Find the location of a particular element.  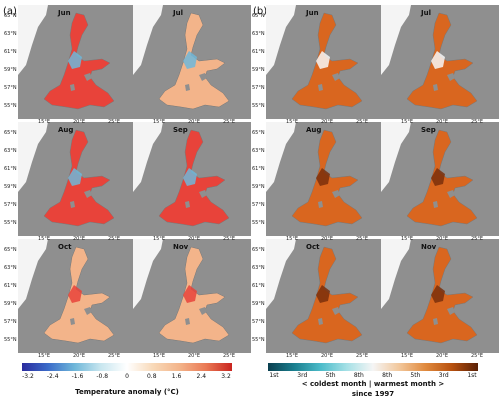

map-panel-b-jul: Jul is located at coordinates (440, 62).